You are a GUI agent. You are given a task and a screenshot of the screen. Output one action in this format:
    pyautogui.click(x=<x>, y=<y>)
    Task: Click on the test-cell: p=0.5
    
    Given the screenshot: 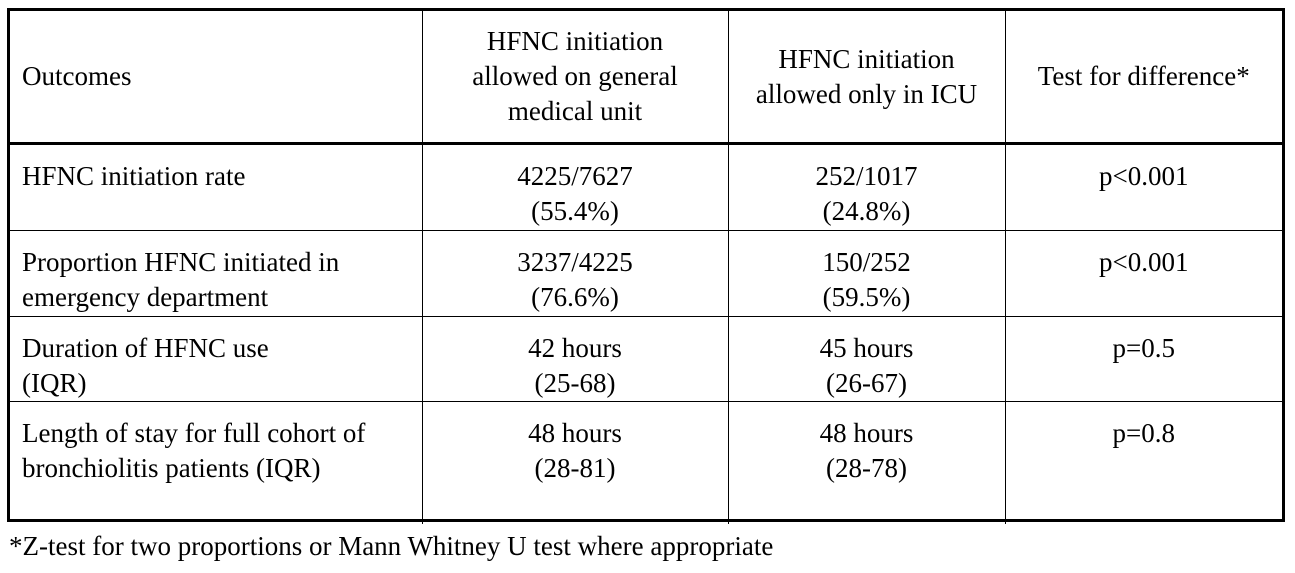 What is the action you would take?
    pyautogui.click(x=1143, y=359)
    